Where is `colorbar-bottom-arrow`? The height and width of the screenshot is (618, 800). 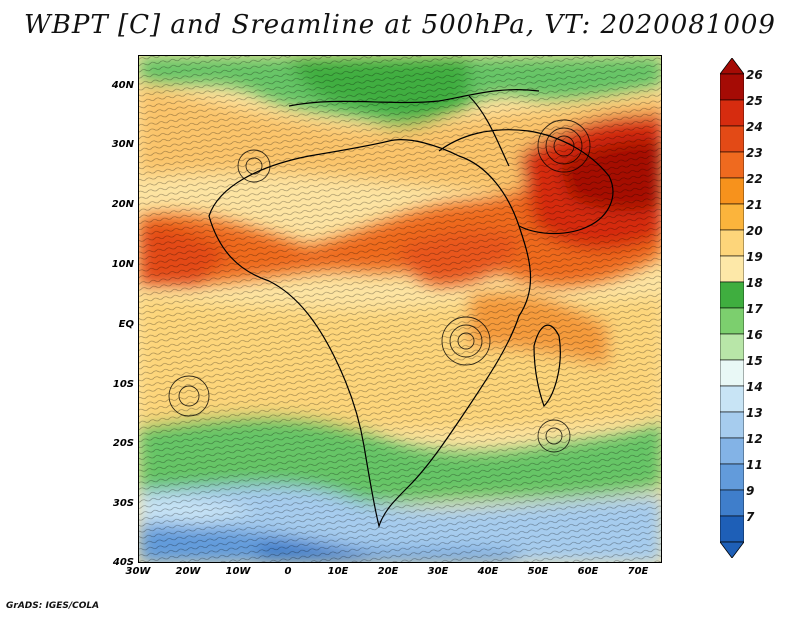
colorbar-bottom-arrow is located at coordinates (732, 549).